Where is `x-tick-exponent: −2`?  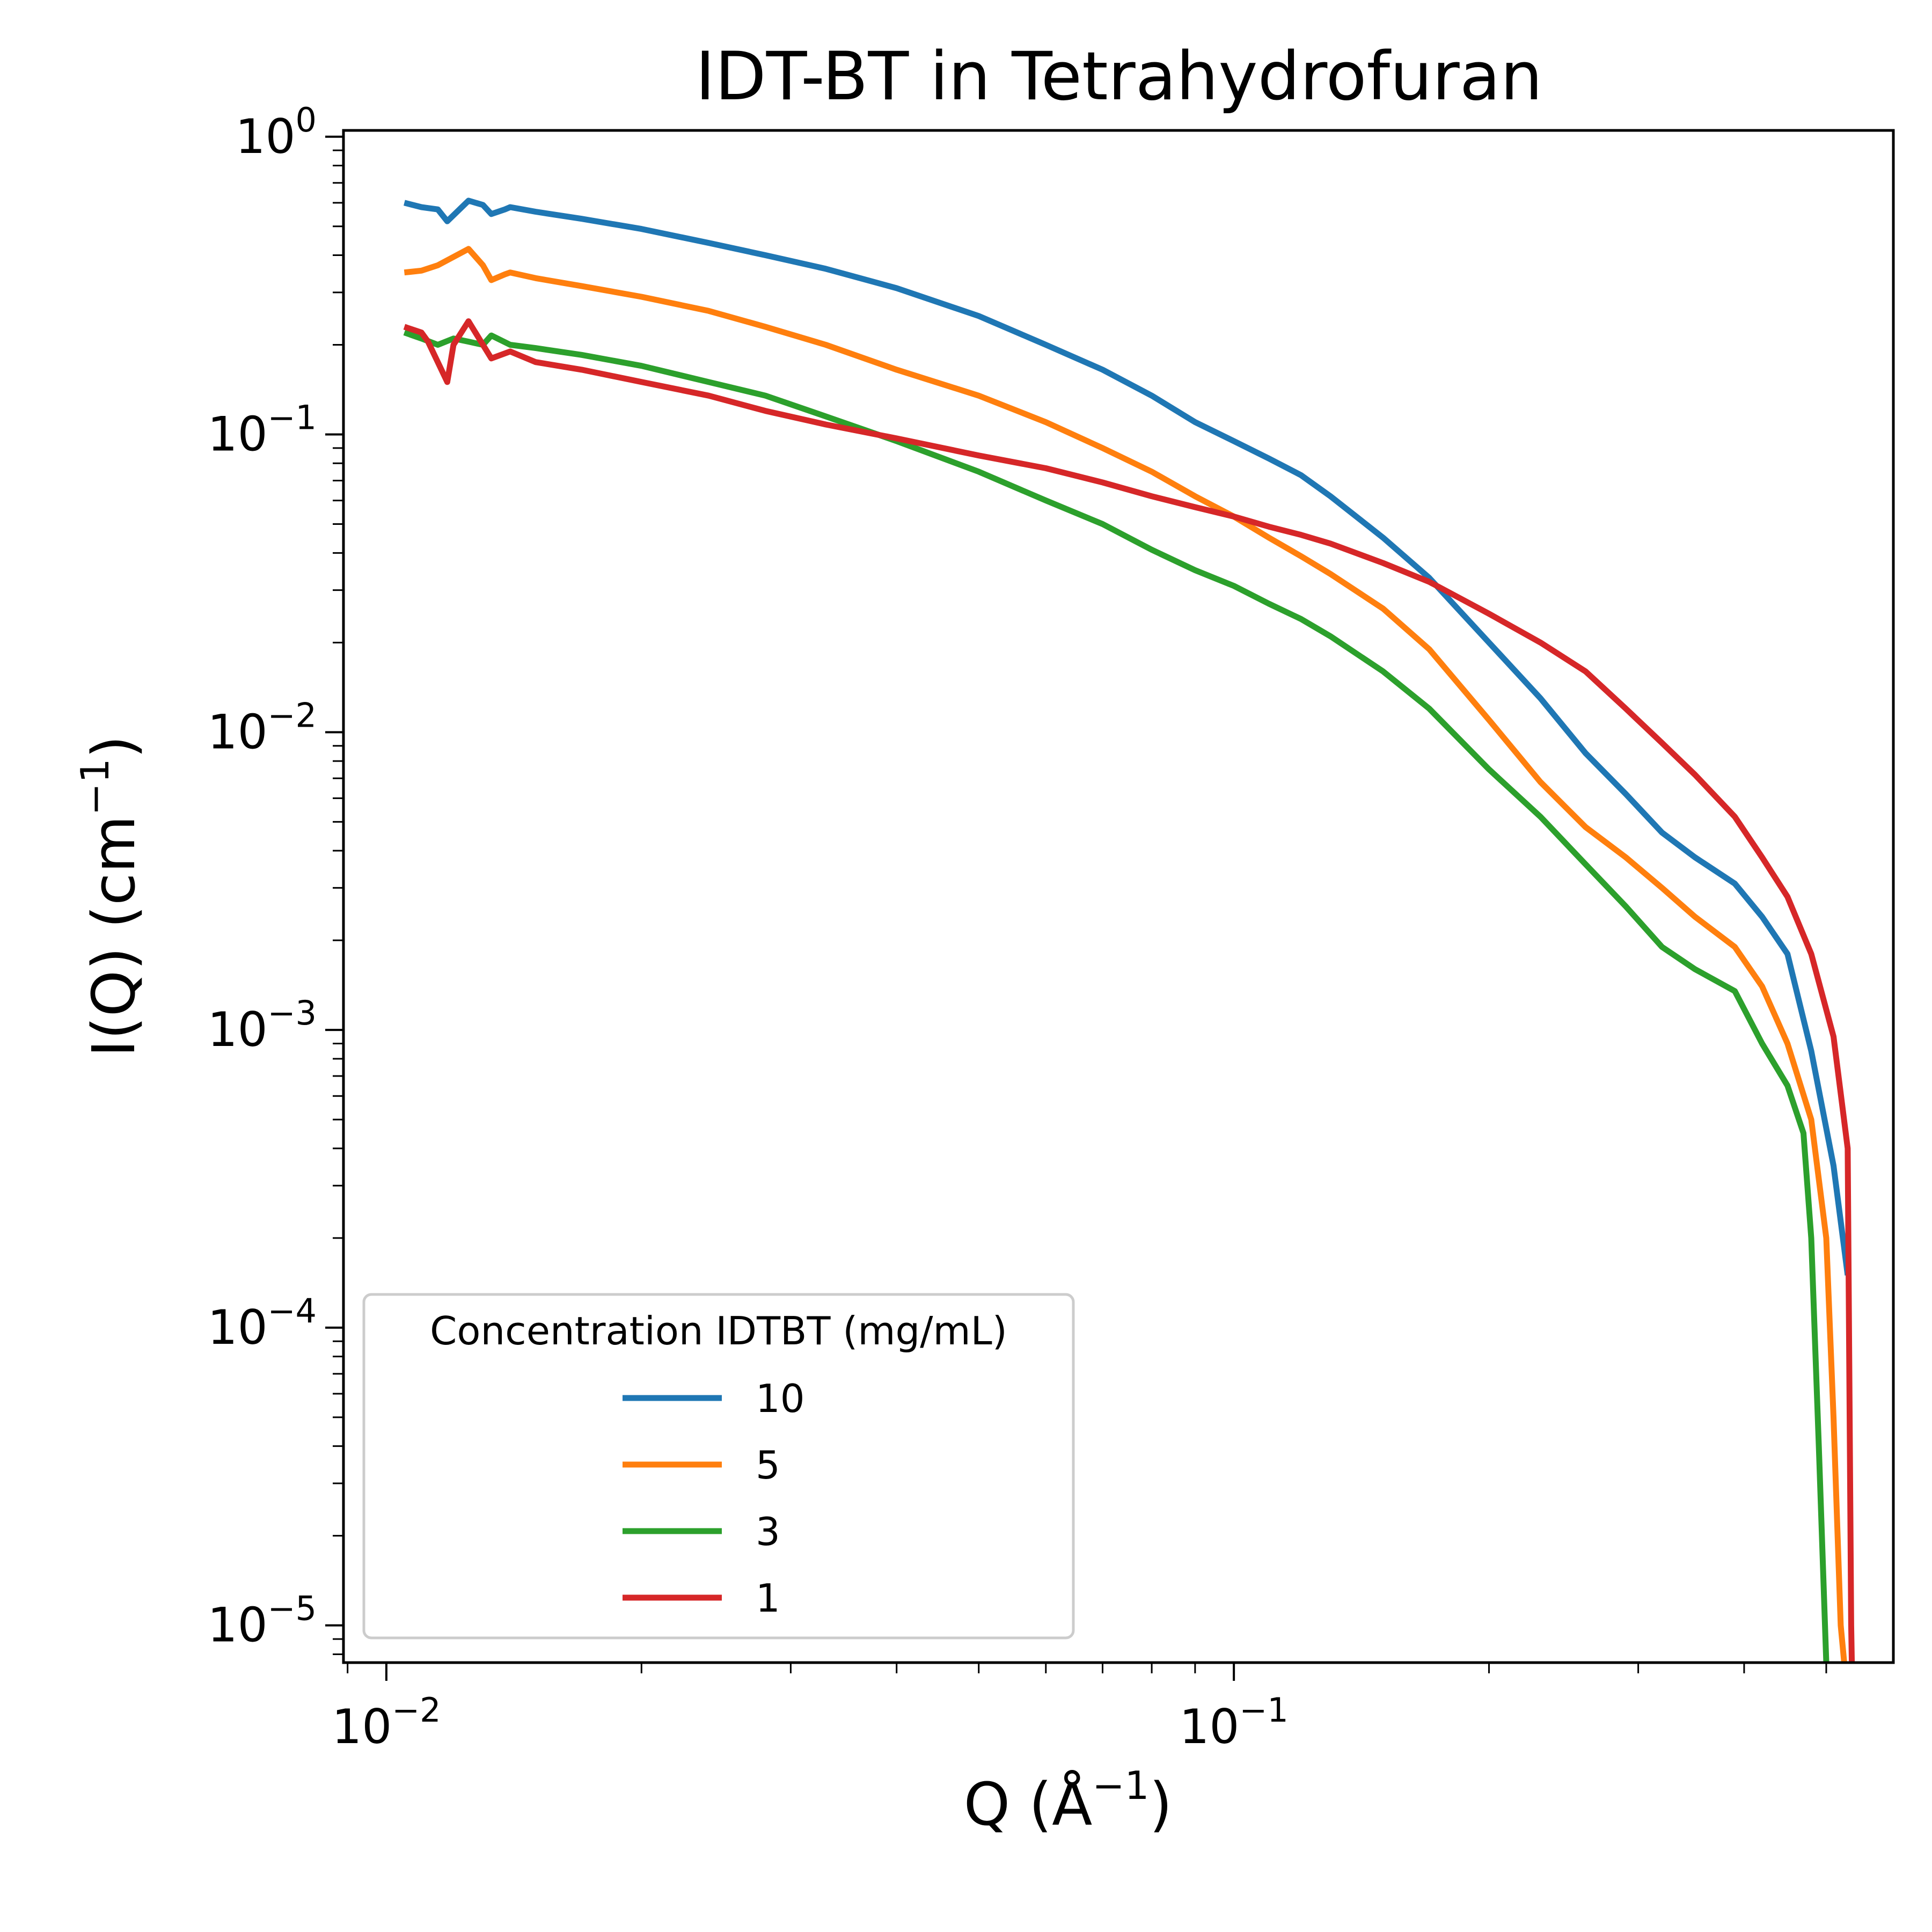
x-tick-exponent: −2 is located at coordinates (416, 1710).